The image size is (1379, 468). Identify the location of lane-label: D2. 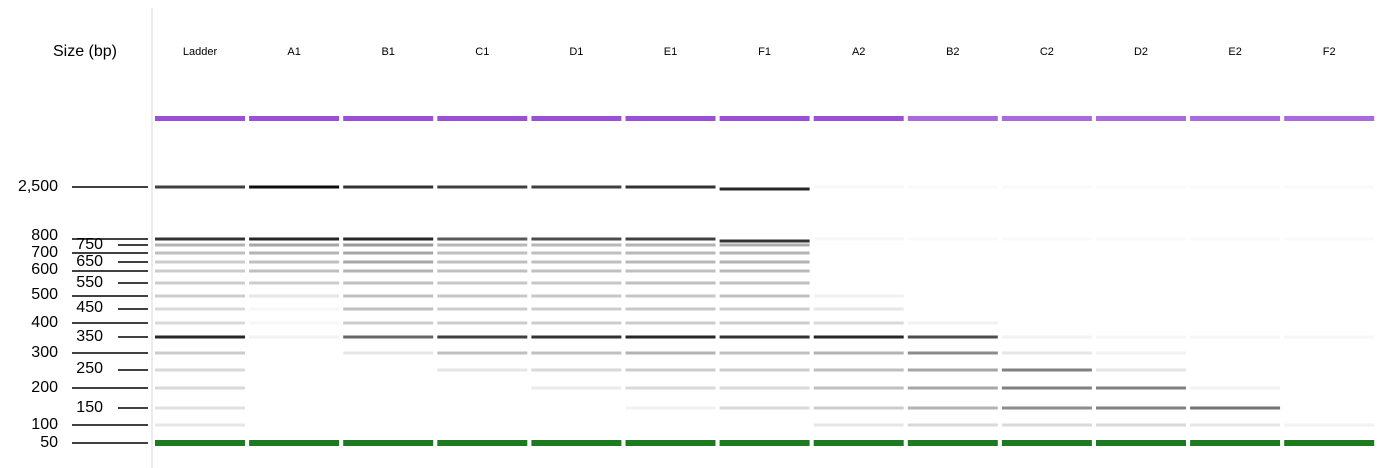
(1141, 52).